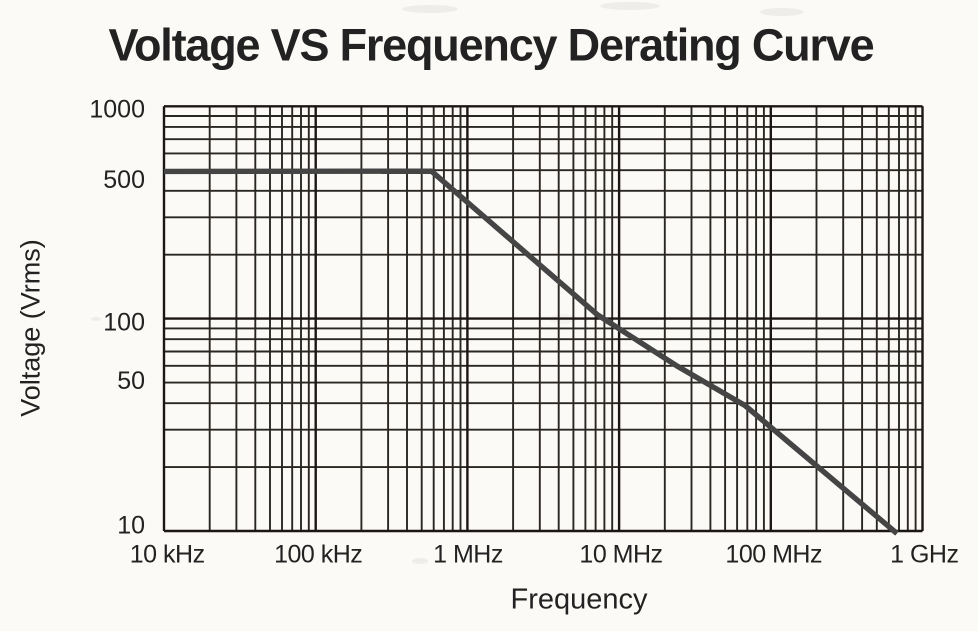  What do you see at coordinates (131, 526) in the screenshot?
I see `svg-text: 10` at bounding box center [131, 526].